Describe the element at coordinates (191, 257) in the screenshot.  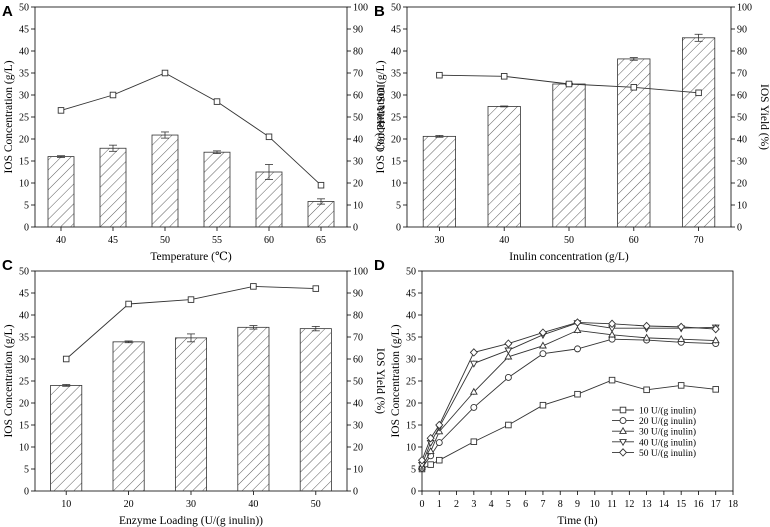
I see `x-axis-title: Temperature (℃)` at that location.